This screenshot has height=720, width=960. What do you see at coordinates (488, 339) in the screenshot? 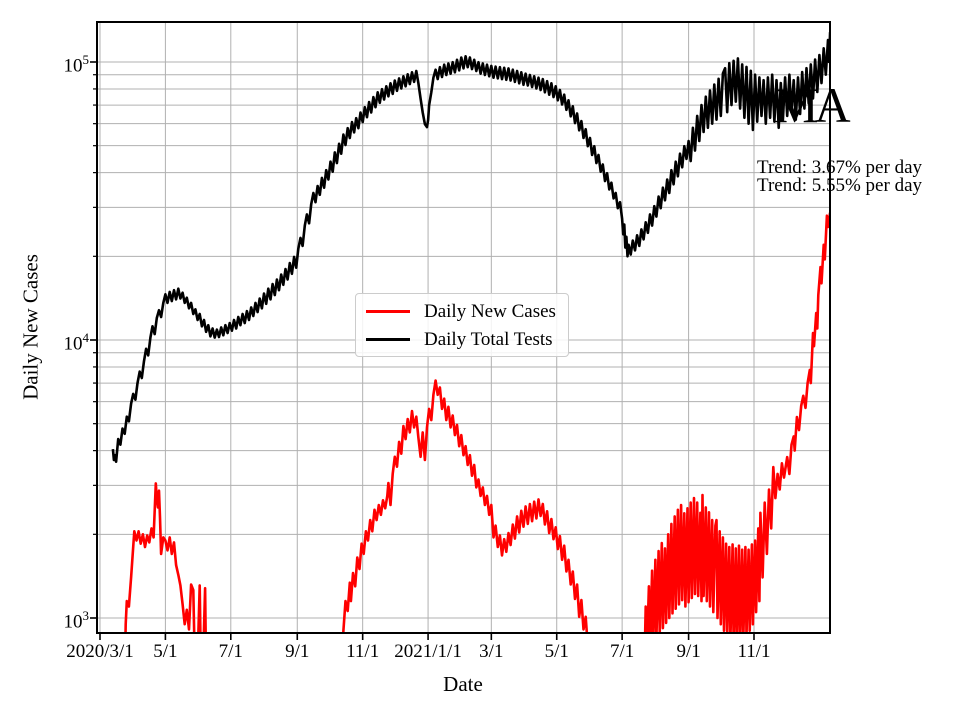
I see `legend-label: Daily Total Tests` at bounding box center [488, 339].